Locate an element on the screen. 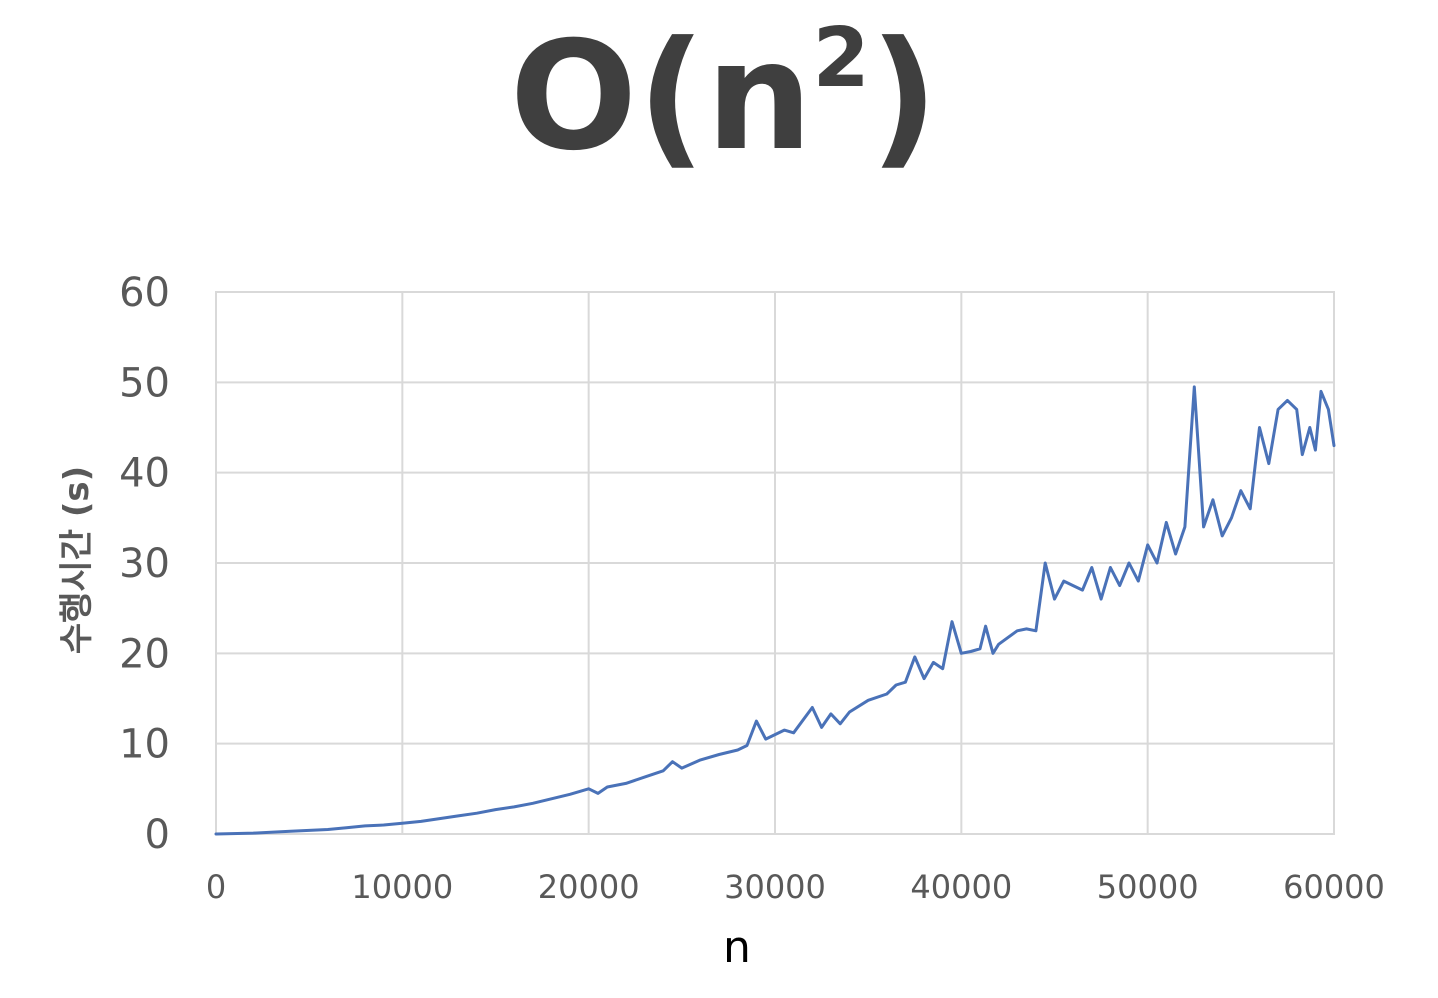 This screenshot has height=998, width=1438. x-axis-label: n is located at coordinates (737, 947).